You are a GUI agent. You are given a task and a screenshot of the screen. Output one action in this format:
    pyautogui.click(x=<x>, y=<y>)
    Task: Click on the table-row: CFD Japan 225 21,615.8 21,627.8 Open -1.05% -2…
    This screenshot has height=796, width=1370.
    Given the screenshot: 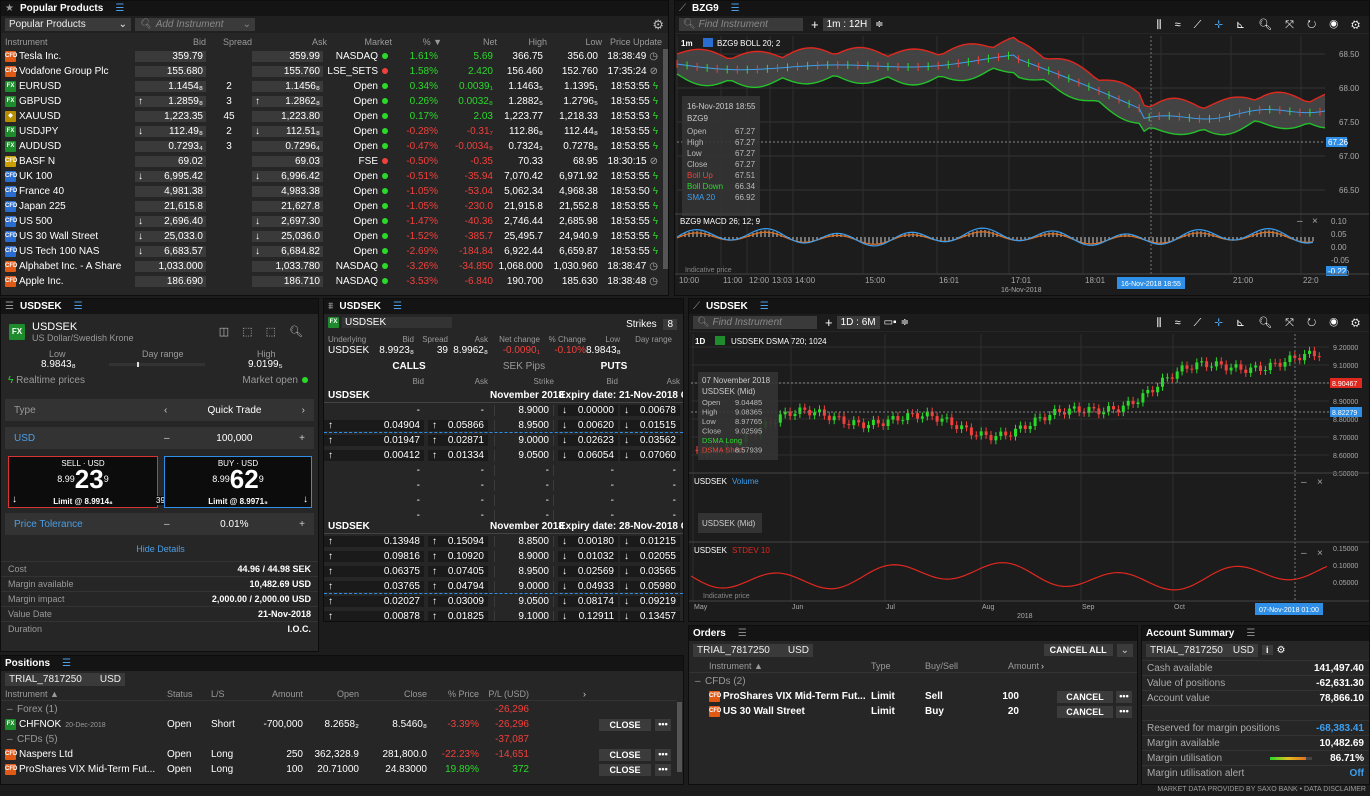 What is the action you would take?
    pyautogui.click(x=332, y=206)
    